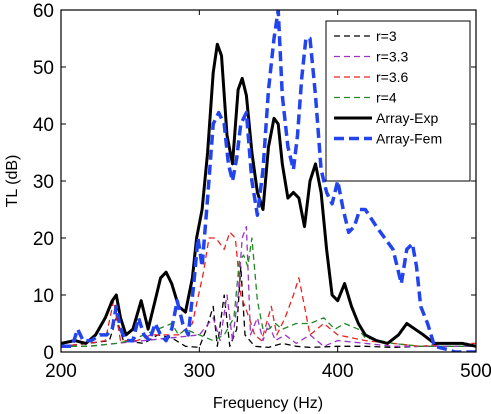 The image size is (491, 414). I want to click on y-tick-label: 20, so click(43, 239).